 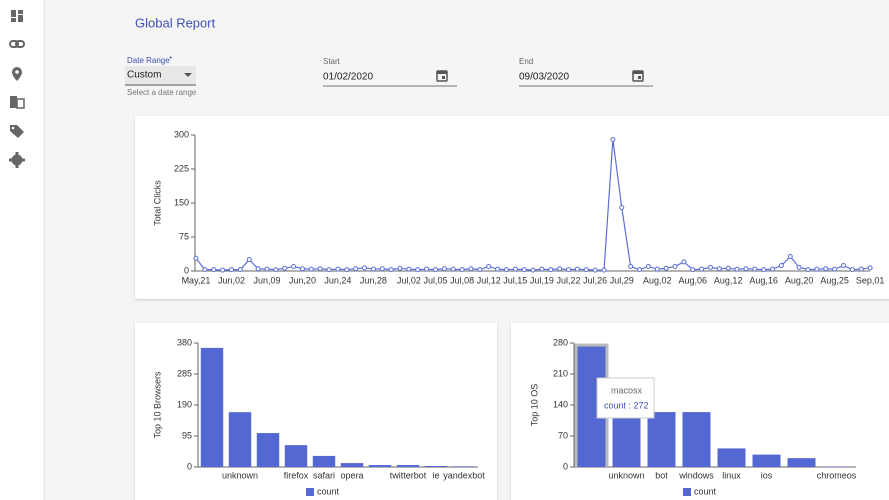 I want to click on tooltip-text: count : 272, so click(x=626, y=405).